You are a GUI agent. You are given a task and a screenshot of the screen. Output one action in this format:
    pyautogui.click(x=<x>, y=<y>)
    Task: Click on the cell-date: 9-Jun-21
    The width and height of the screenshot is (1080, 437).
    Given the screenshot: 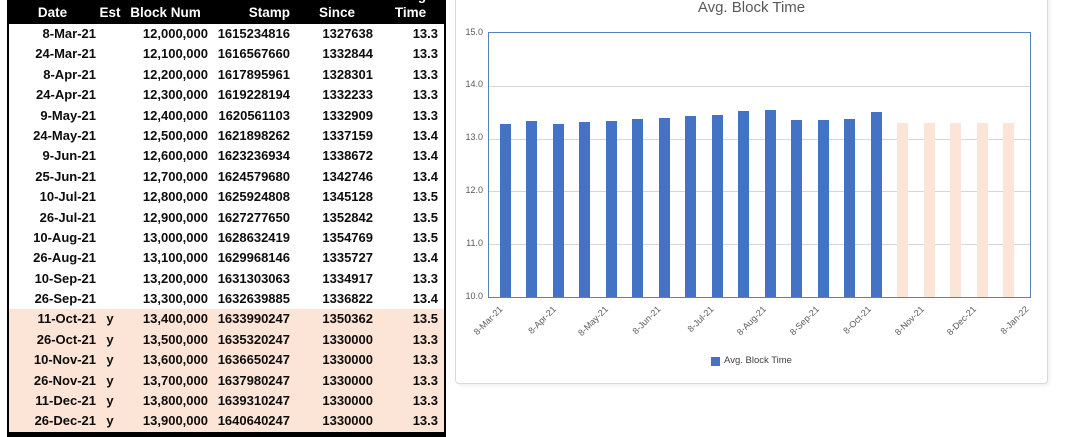 What is the action you would take?
    pyautogui.click(x=69, y=156)
    